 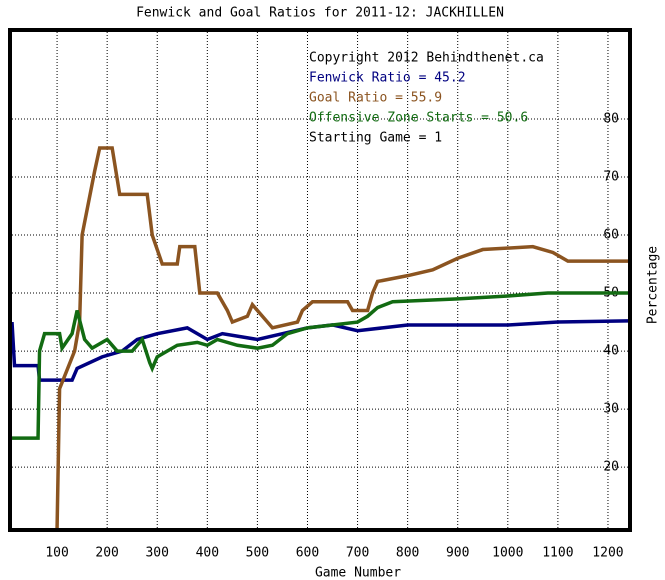 I want to click on x-tick-label: 1000, so click(x=507, y=553).